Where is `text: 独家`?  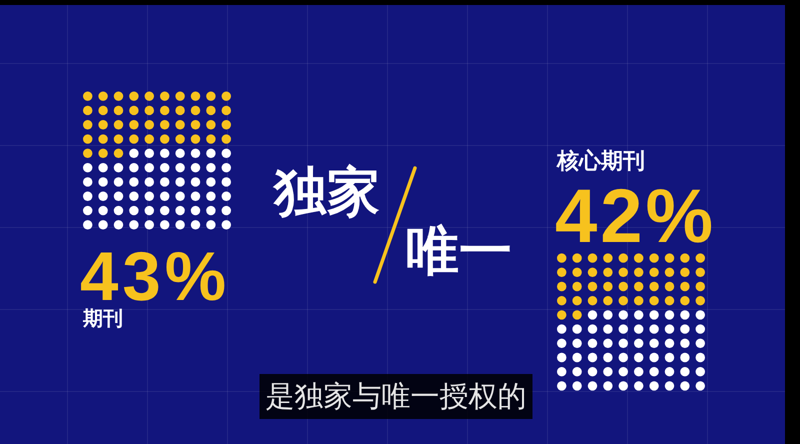
text: 独家 is located at coordinates (327, 192).